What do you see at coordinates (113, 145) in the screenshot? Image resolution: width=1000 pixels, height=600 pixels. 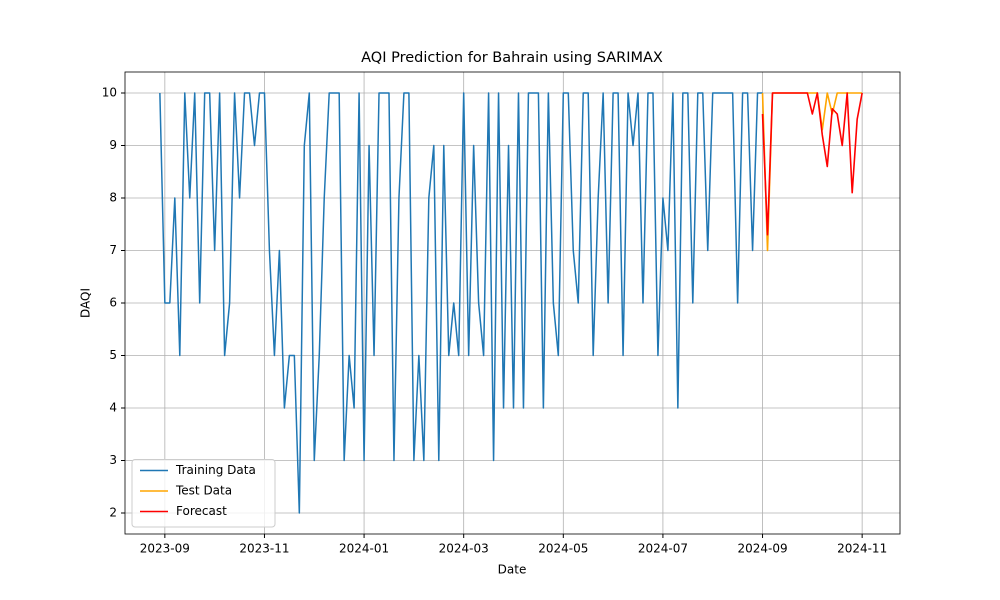 I see `y-tick-label: 9` at bounding box center [113, 145].